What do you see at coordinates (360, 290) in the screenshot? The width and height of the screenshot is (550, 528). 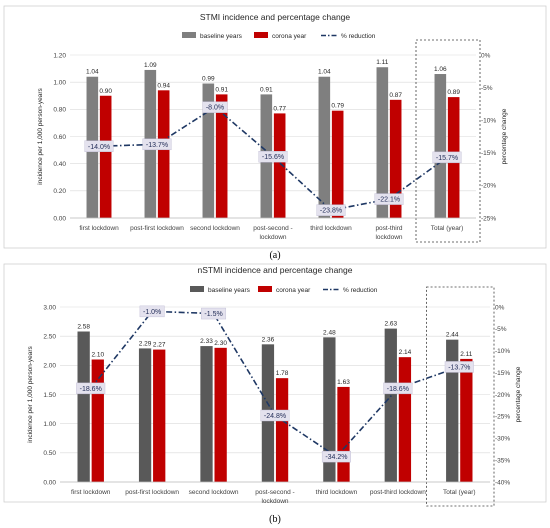 I see `legend-label: % reduction` at bounding box center [360, 290].